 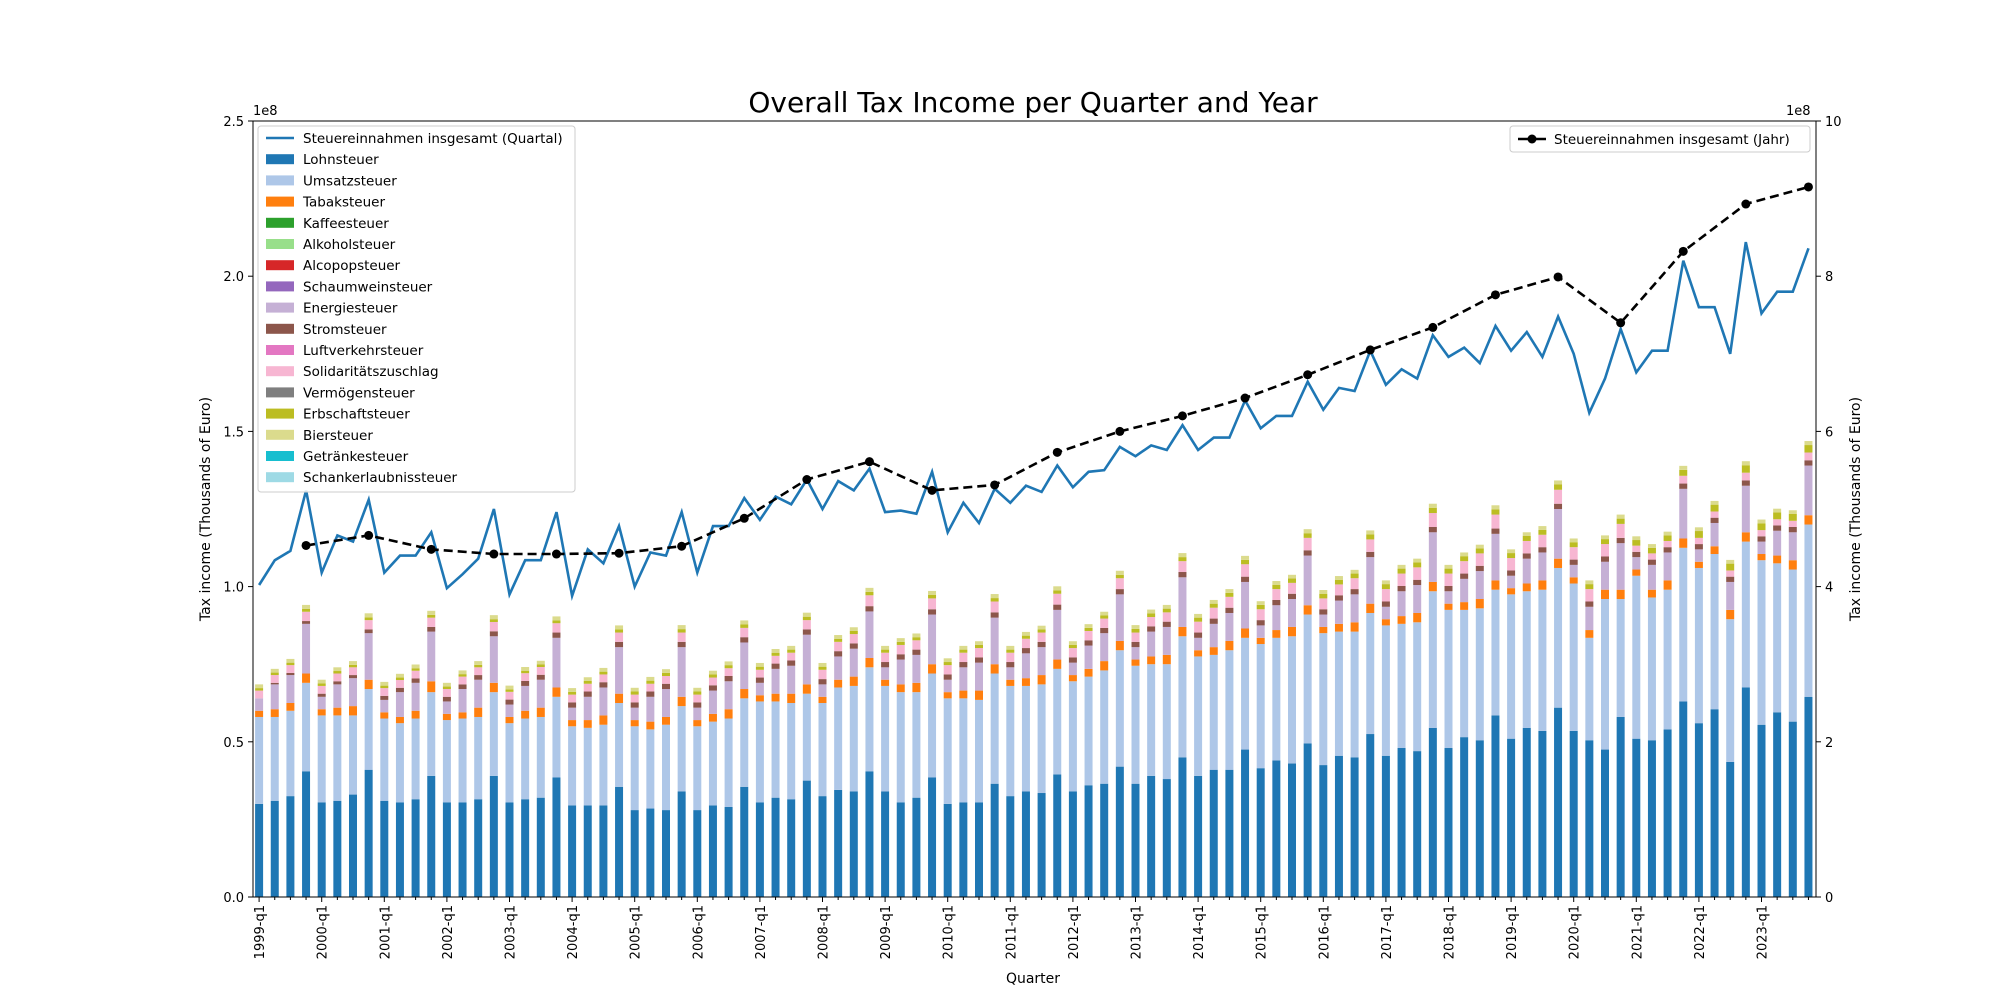 What do you see at coordinates (1829, 743) in the screenshot?
I see `right-tick-label: 2` at bounding box center [1829, 743].